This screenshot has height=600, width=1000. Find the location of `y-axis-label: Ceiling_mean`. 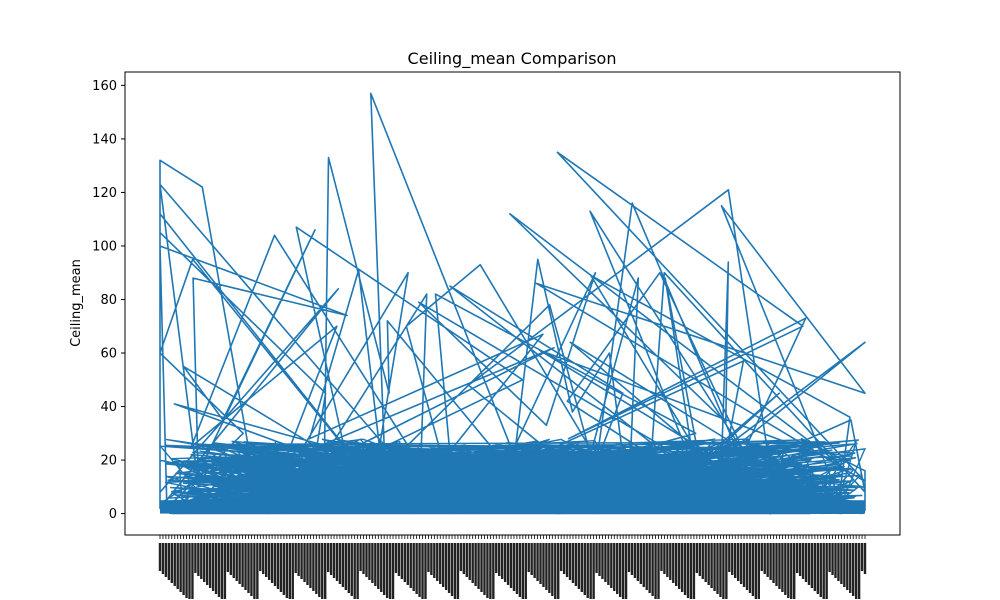

y-axis-label: Ceiling_mean is located at coordinates (76, 303).